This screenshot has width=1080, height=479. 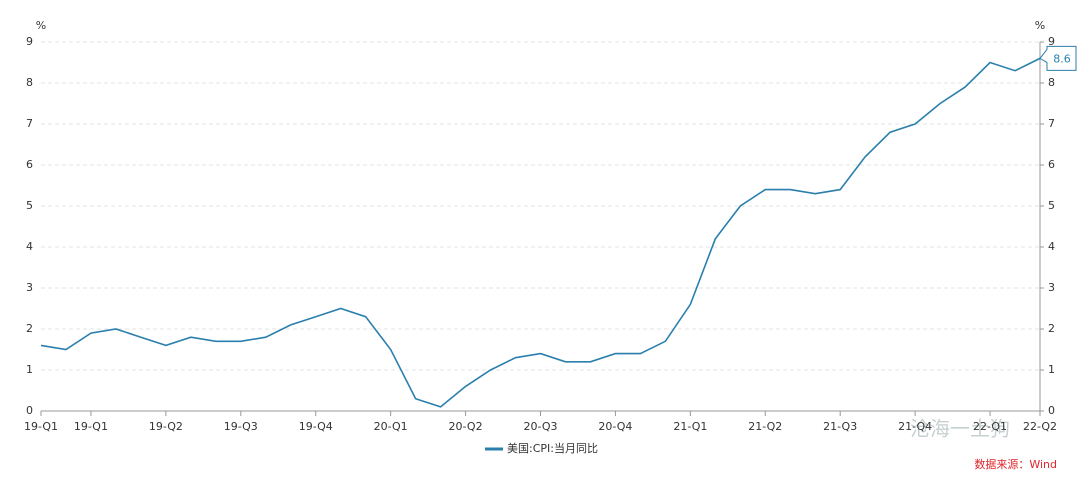 What do you see at coordinates (552, 448) in the screenshot?
I see `legend-label: 美国:CPI:当月同比` at bounding box center [552, 448].